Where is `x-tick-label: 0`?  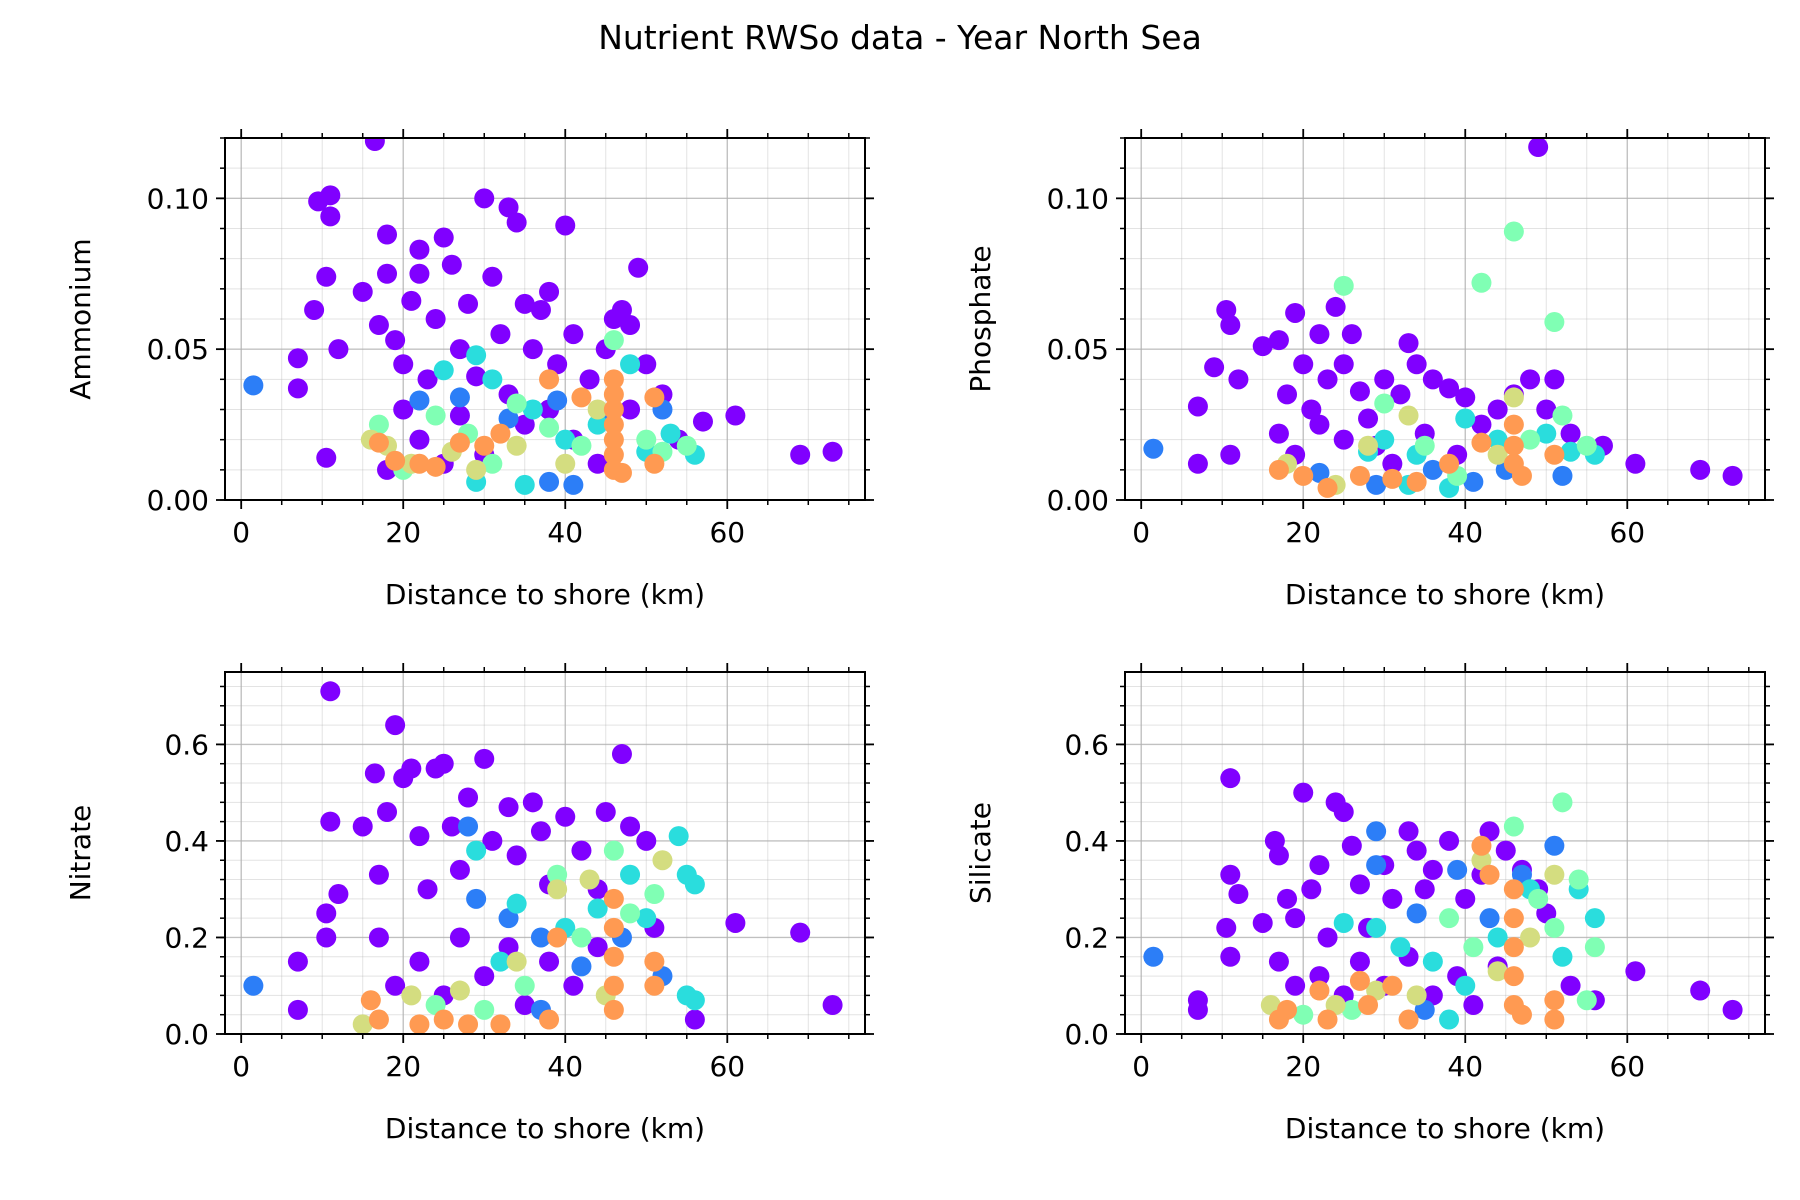
x-tick-label: 0 is located at coordinates (1141, 1066).